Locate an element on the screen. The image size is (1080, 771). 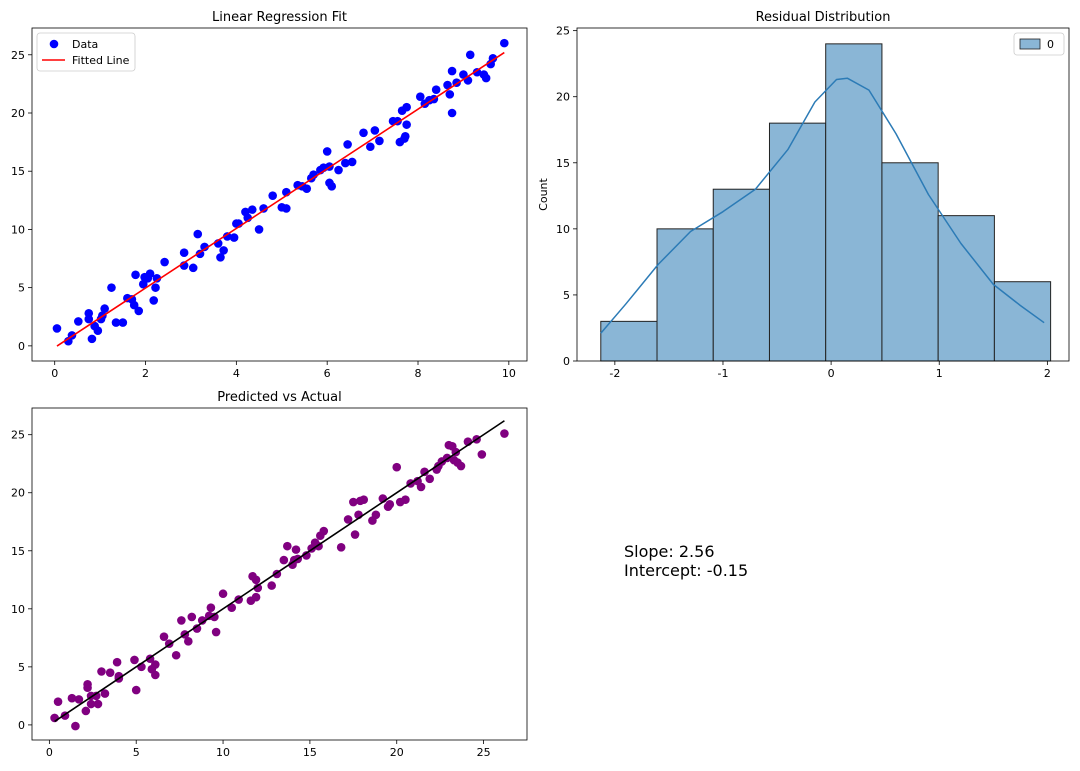
pred-actual-ytick-label: 5 is located at coordinates (21, 667).